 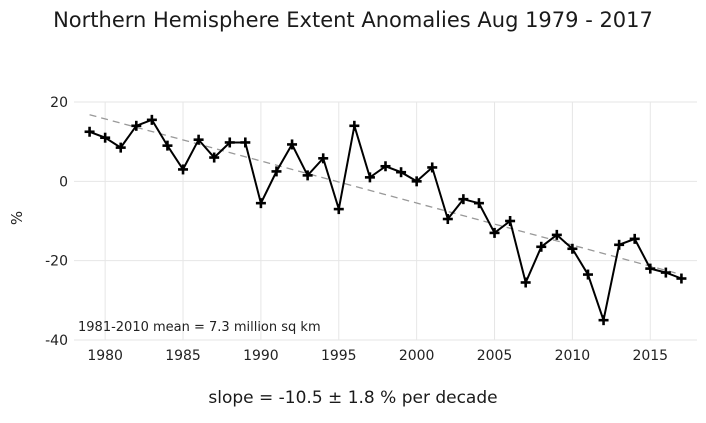 I want to click on x-tick-label: 2000, so click(x=417, y=356).